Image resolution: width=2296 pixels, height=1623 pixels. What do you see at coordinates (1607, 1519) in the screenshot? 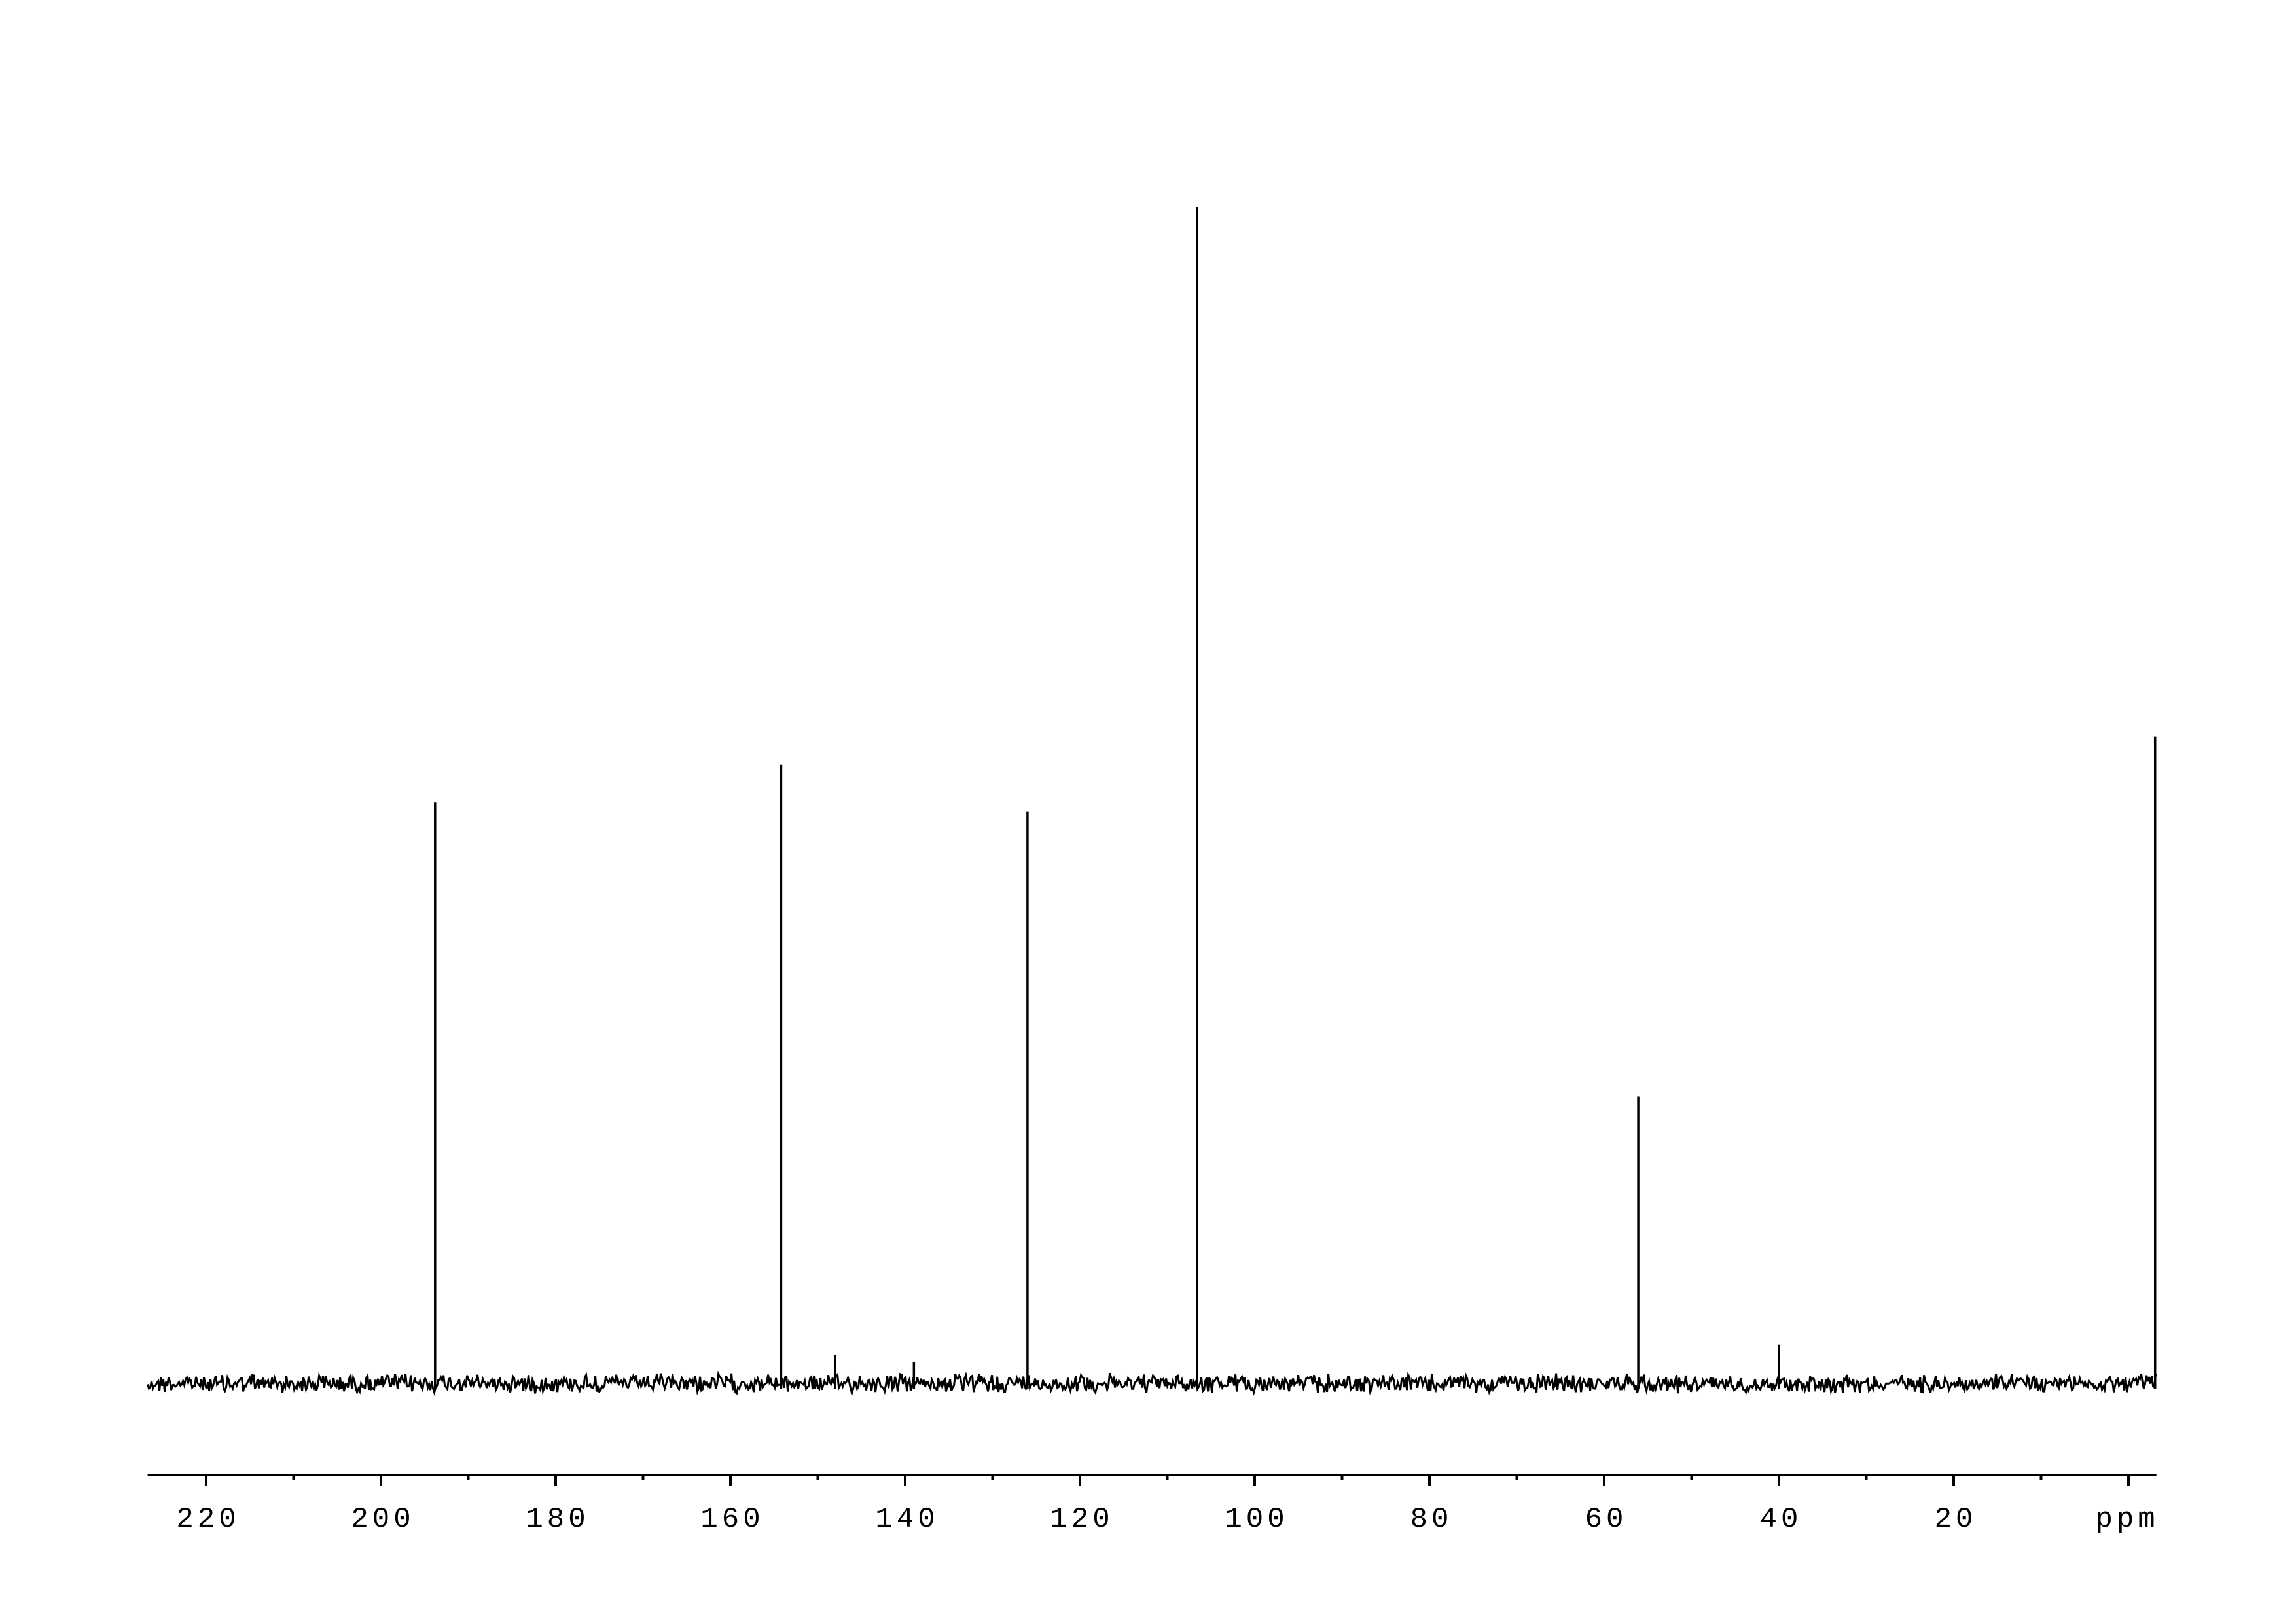
I see `x-tick-label: 60` at bounding box center [1607, 1519].